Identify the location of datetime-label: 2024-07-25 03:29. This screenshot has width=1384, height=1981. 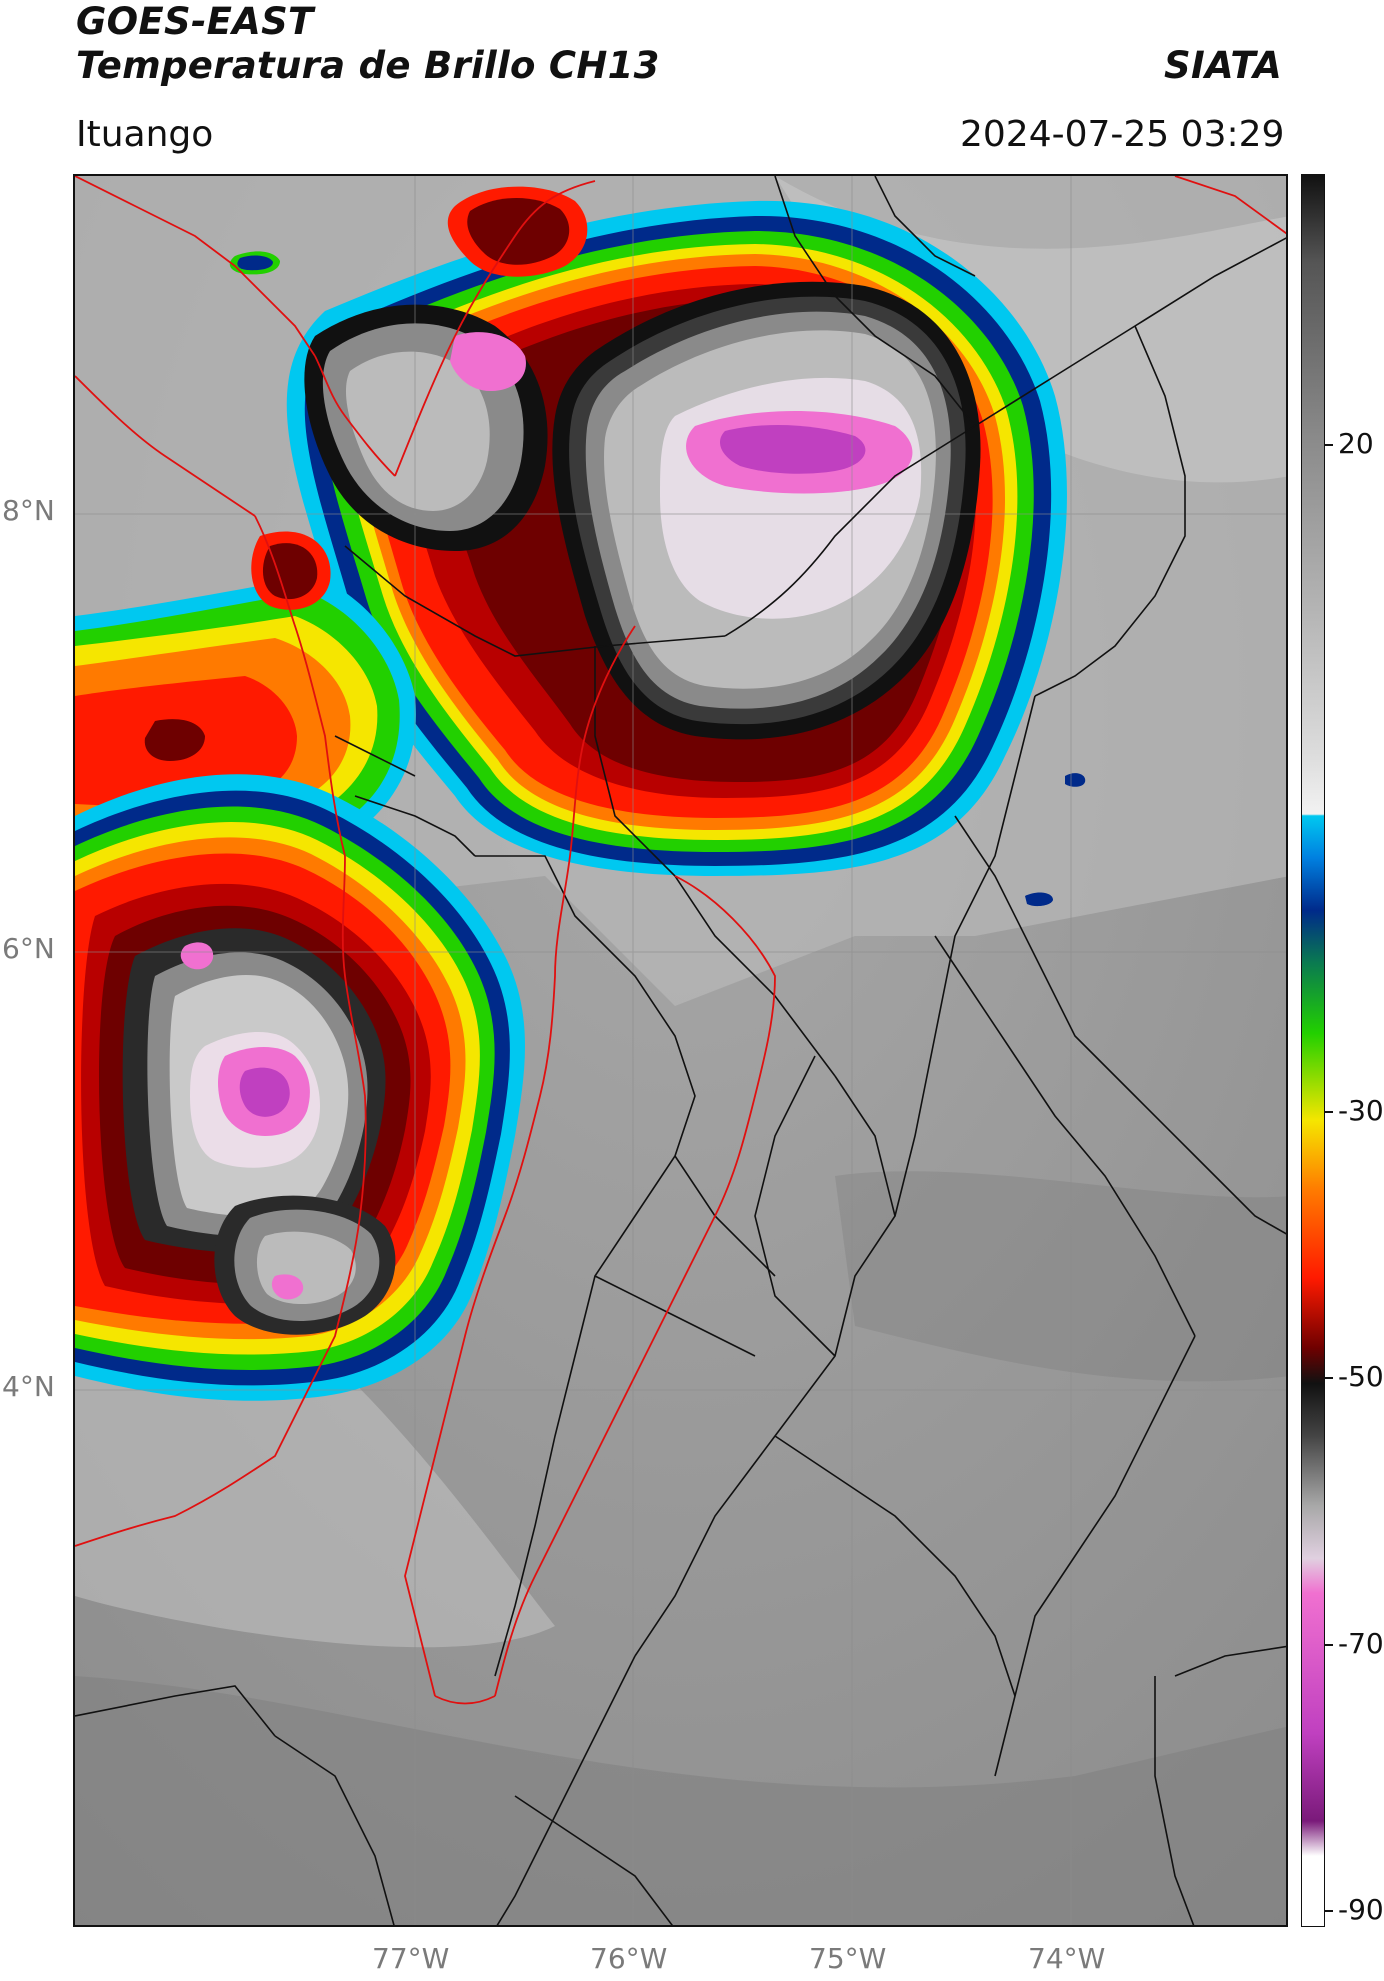
(1122, 134).